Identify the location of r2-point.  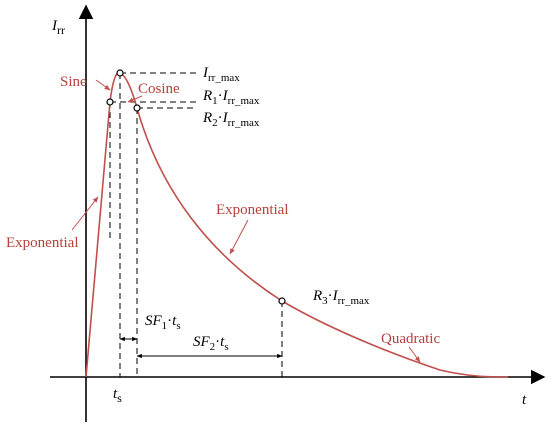
(137, 108).